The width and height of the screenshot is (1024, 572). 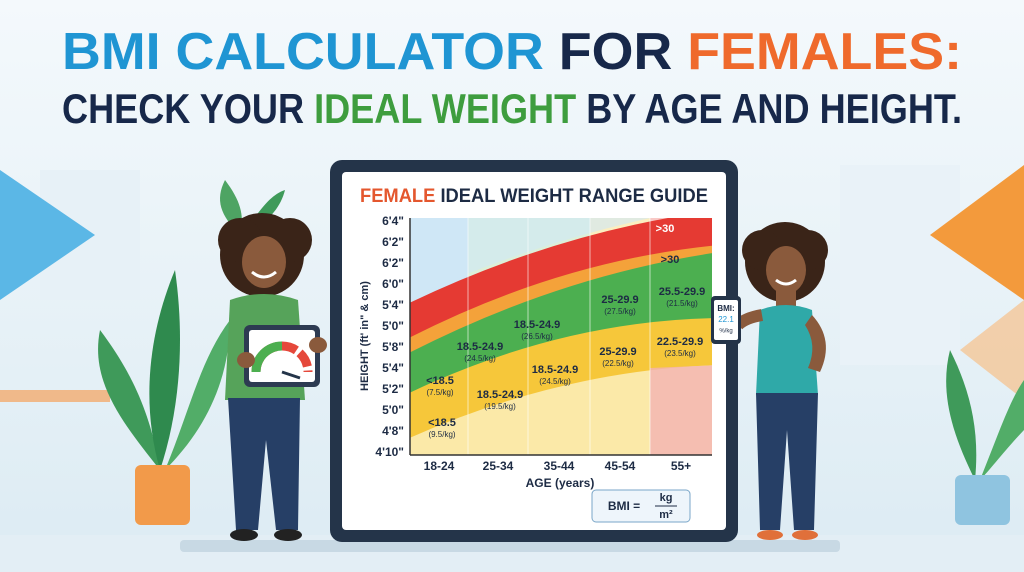 I want to click on band-note: (27.5/kg), so click(x=620, y=311).